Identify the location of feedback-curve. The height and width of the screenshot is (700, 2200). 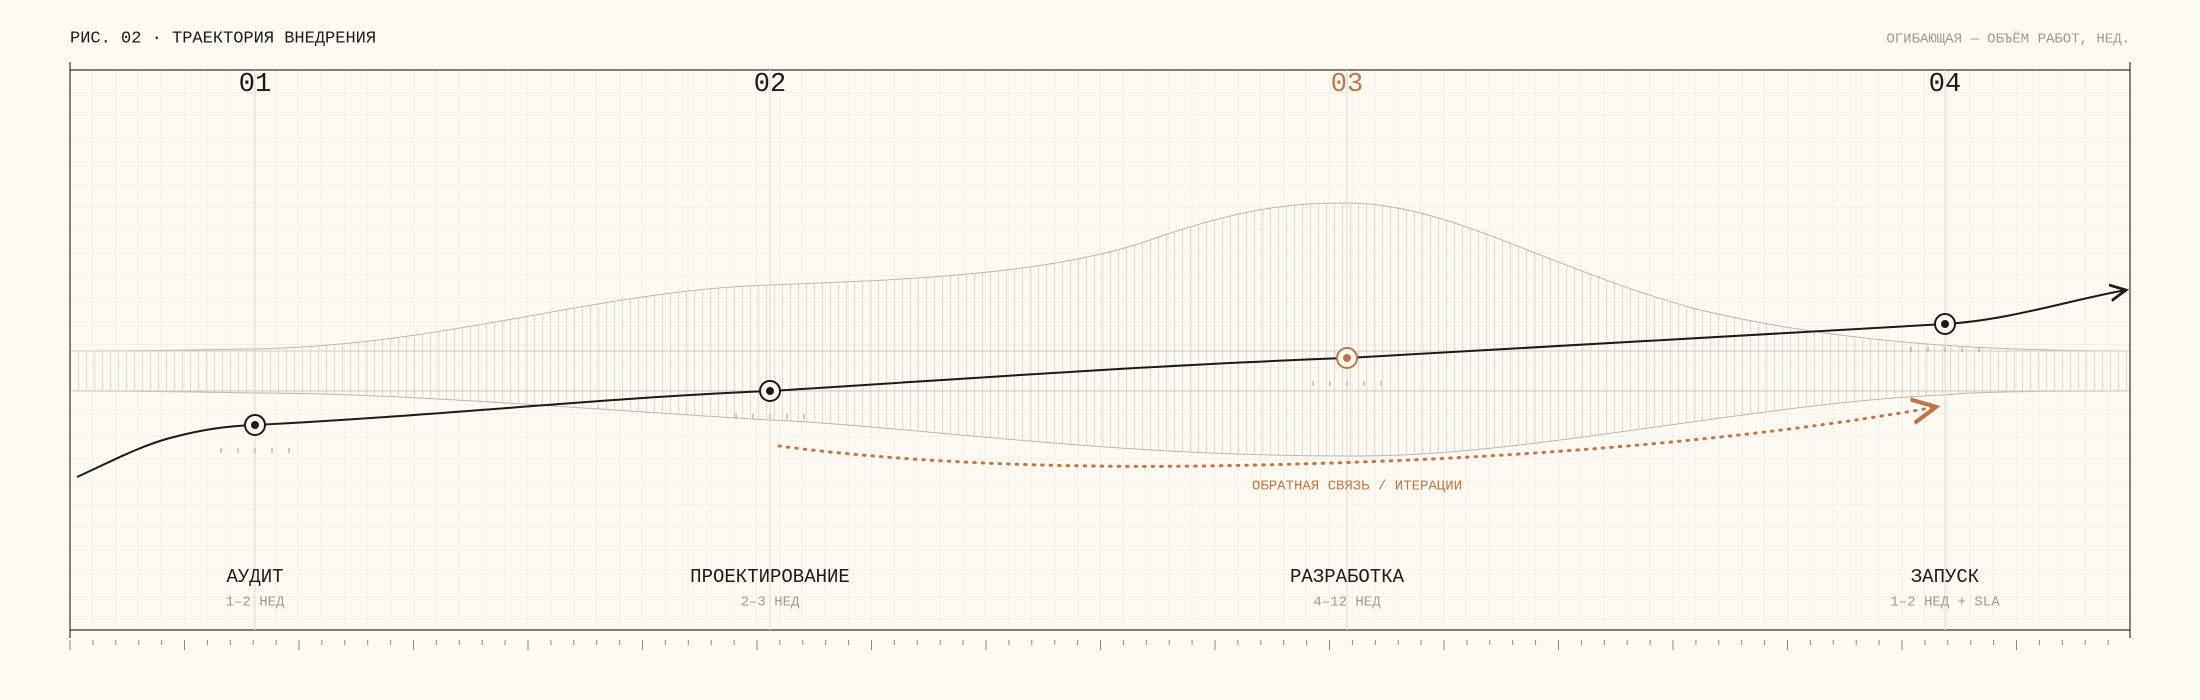
(1356, 437).